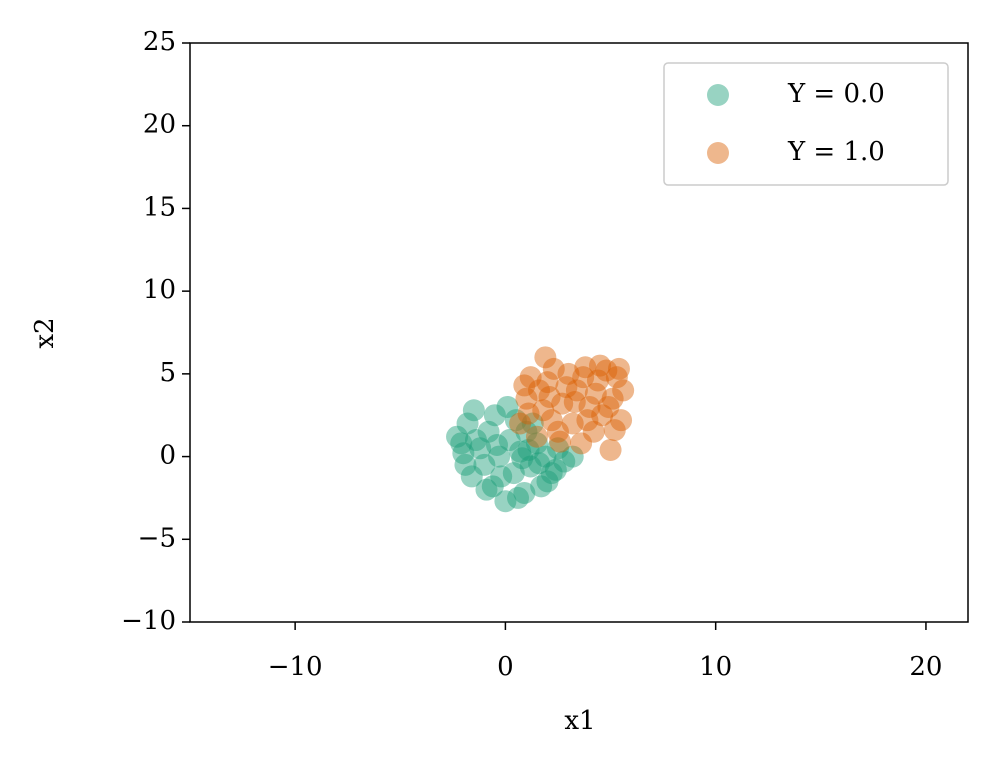 This screenshot has width=997, height=769. Describe the element at coordinates (159, 207) in the screenshot. I see `y-tick-label: 15` at that location.